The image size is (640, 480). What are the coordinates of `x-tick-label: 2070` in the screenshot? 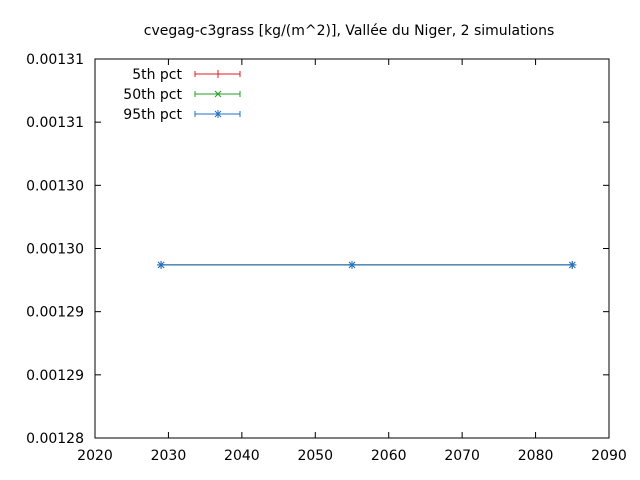 It's located at (462, 456).